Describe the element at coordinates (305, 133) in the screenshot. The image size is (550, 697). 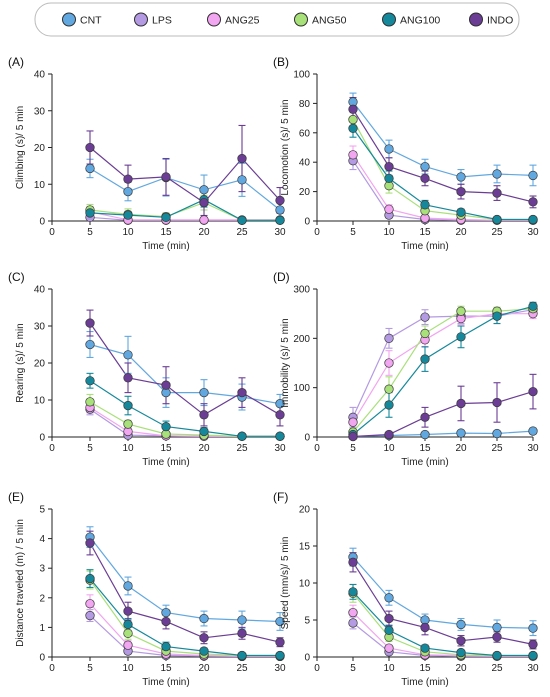
I see `y-tick-label: 60` at that location.